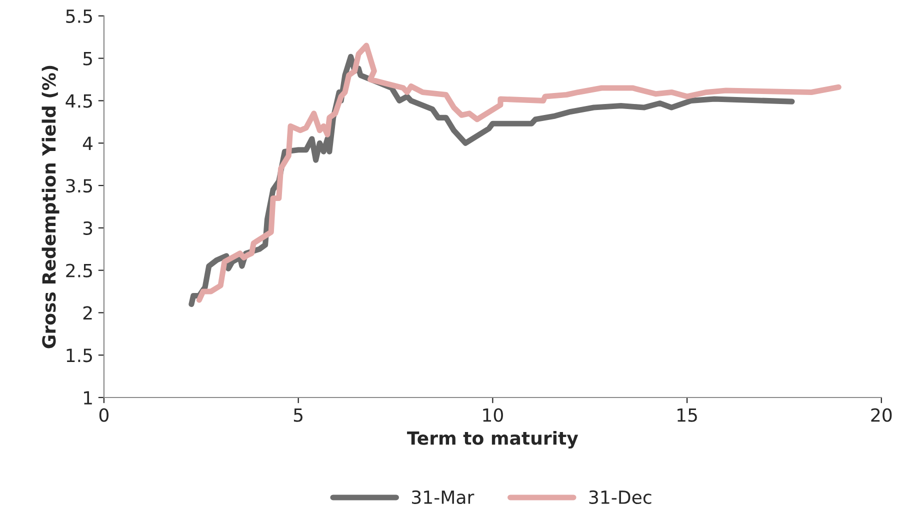  What do you see at coordinates (881, 415) in the screenshot?
I see `x-tick-label: 20` at bounding box center [881, 415].